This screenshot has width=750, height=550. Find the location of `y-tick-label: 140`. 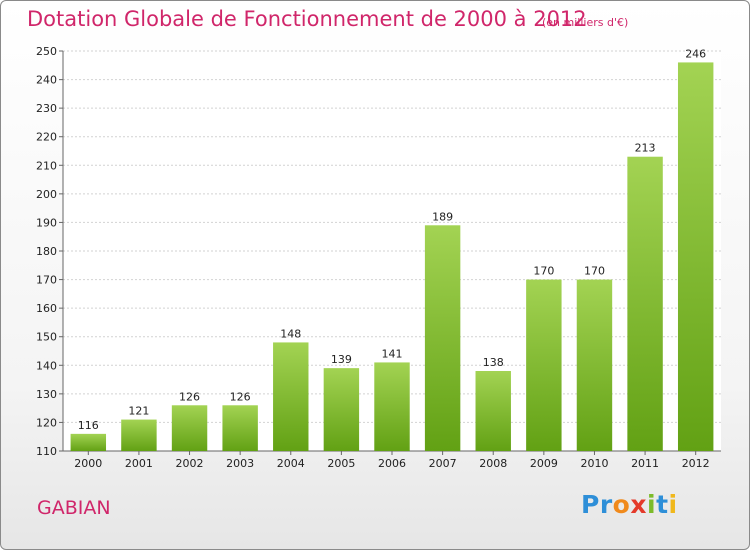

y-tick-label: 140 is located at coordinates (46, 365).